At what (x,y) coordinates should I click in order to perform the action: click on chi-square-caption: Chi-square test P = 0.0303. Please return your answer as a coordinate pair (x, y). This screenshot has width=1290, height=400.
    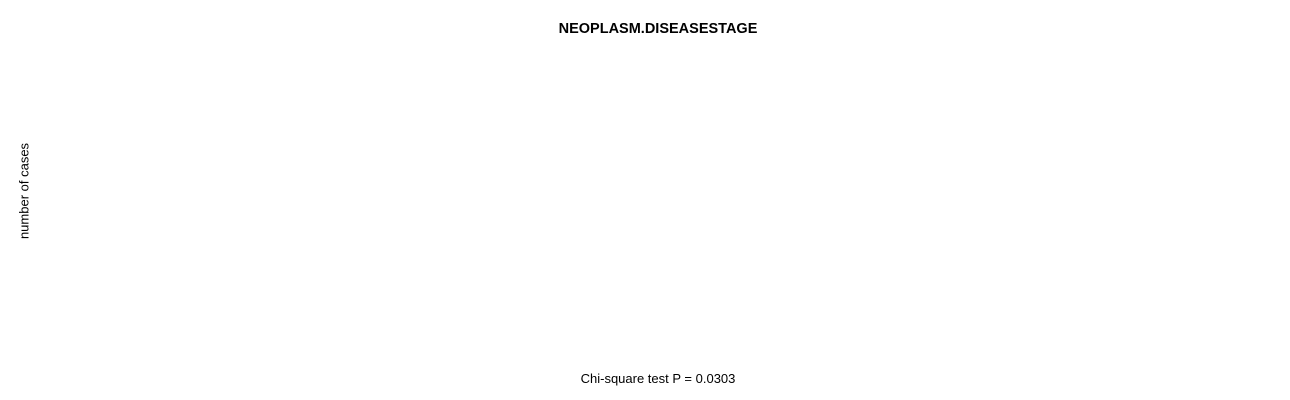
    Looking at the image, I should click on (658, 378).